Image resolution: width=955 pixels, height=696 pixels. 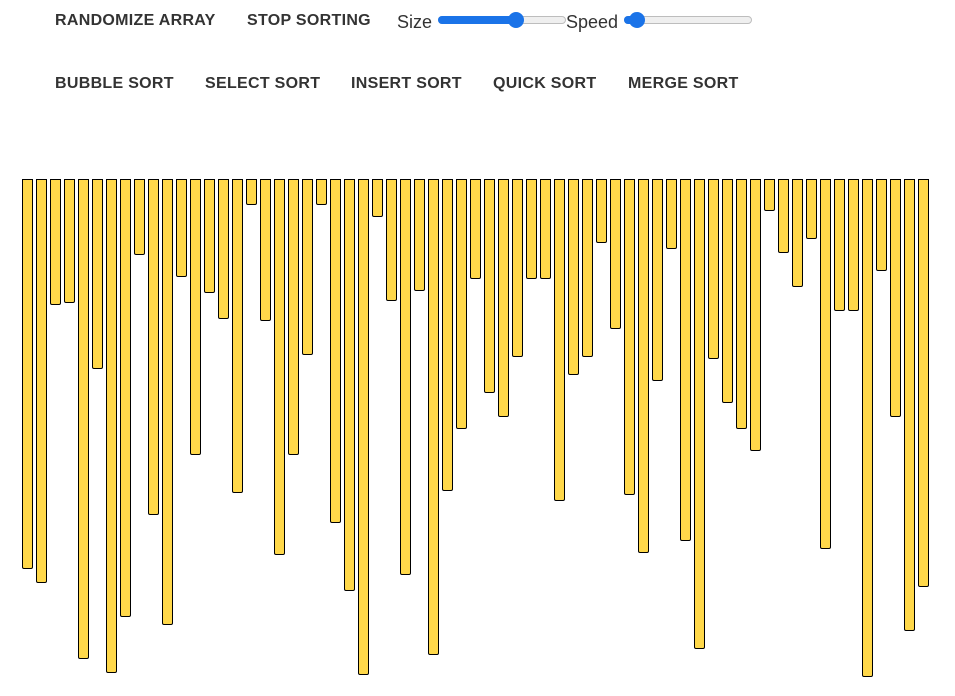 What do you see at coordinates (135, 20) in the screenshot?
I see `randomize-array-button: RANDOMIZE ARRAY` at bounding box center [135, 20].